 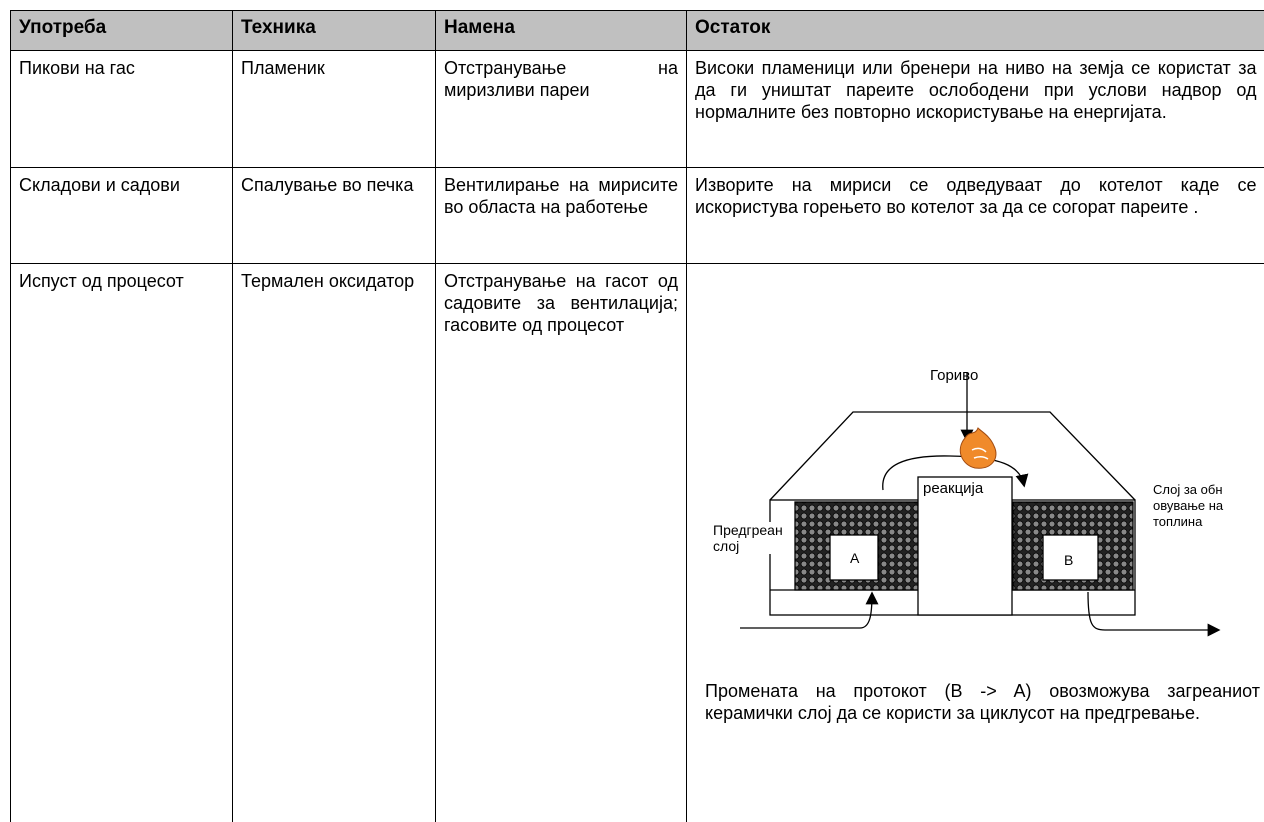 I want to click on inlet-arrow, so click(x=809, y=610).